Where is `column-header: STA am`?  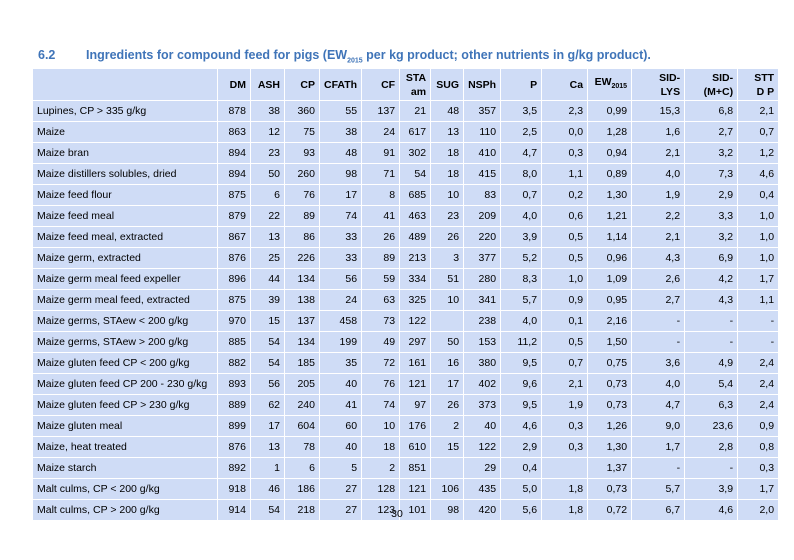
column-header: STA am is located at coordinates (415, 84).